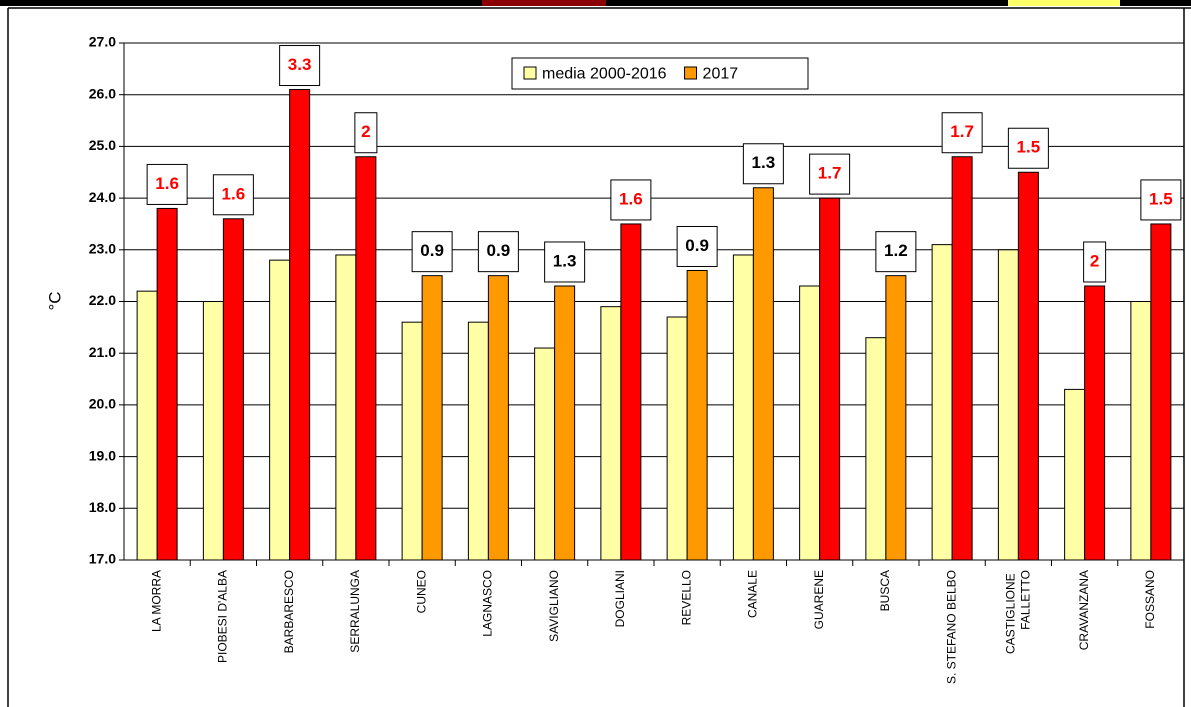  I want to click on y-tick-label: 21.0, so click(102, 352).